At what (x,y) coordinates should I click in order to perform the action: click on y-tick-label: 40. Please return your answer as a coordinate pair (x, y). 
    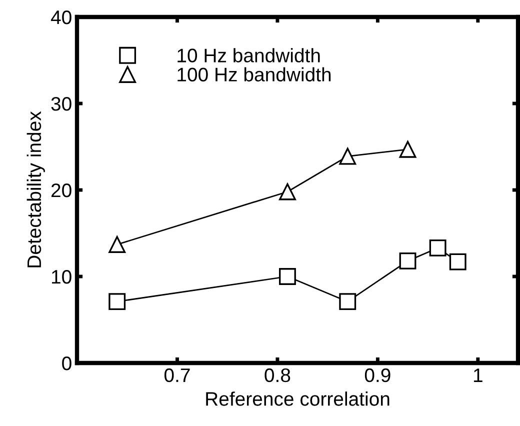
    Looking at the image, I should click on (61, 17).